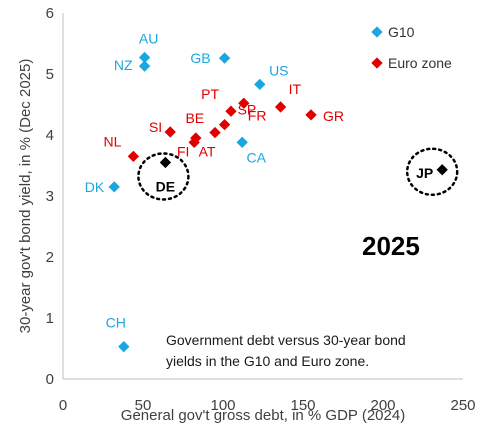 This screenshot has width=492, height=431. I want to click on point-jp, so click(442, 170).